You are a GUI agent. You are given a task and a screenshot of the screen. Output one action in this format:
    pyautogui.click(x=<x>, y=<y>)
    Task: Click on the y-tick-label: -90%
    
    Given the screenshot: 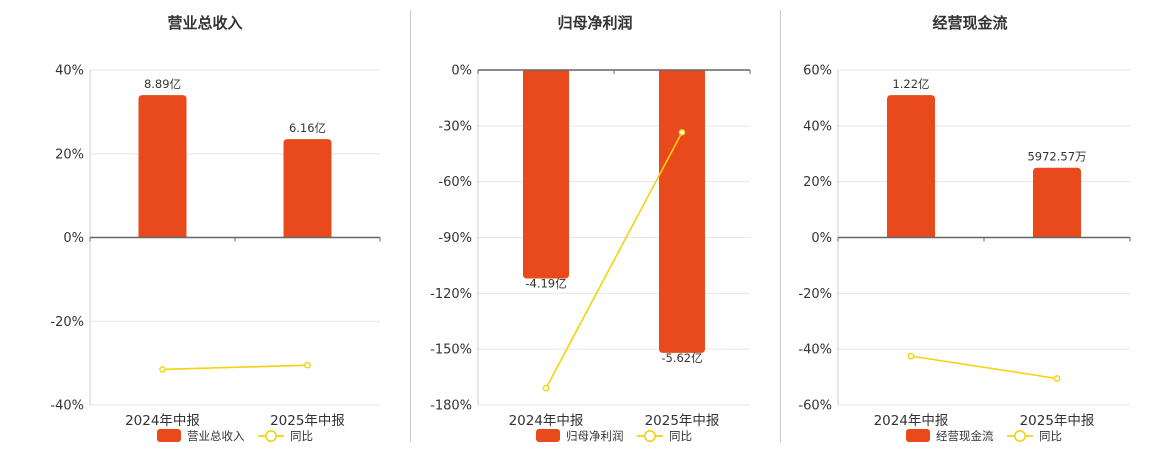 What is the action you would take?
    pyautogui.click(x=455, y=238)
    